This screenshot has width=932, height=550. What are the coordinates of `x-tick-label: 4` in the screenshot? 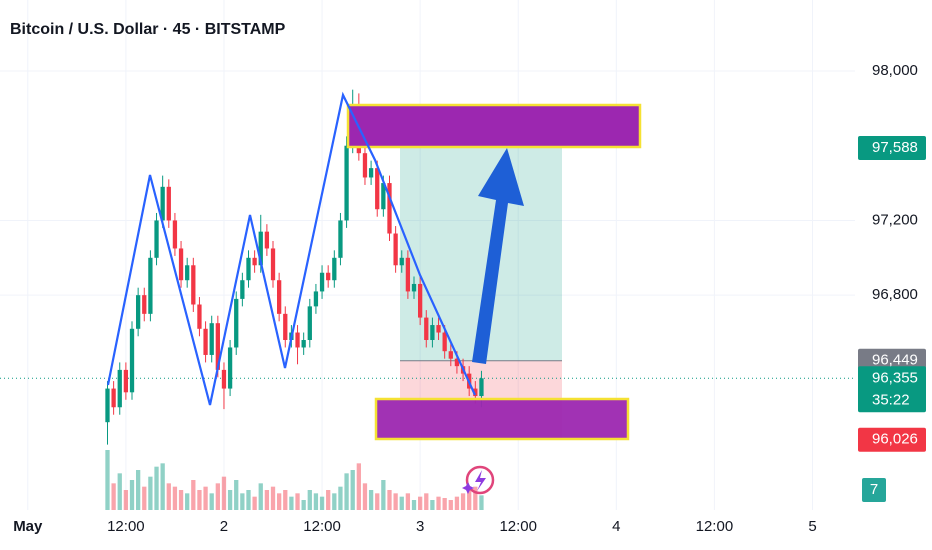 It's located at (616, 526).